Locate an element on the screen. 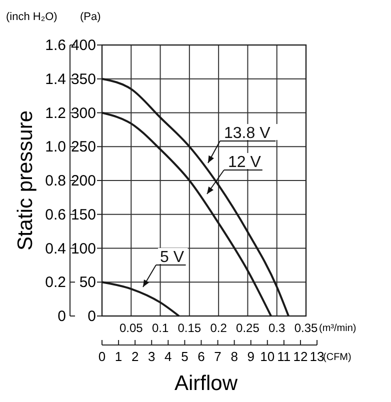  y2-tick-label: 0.6 is located at coordinates (55, 215).